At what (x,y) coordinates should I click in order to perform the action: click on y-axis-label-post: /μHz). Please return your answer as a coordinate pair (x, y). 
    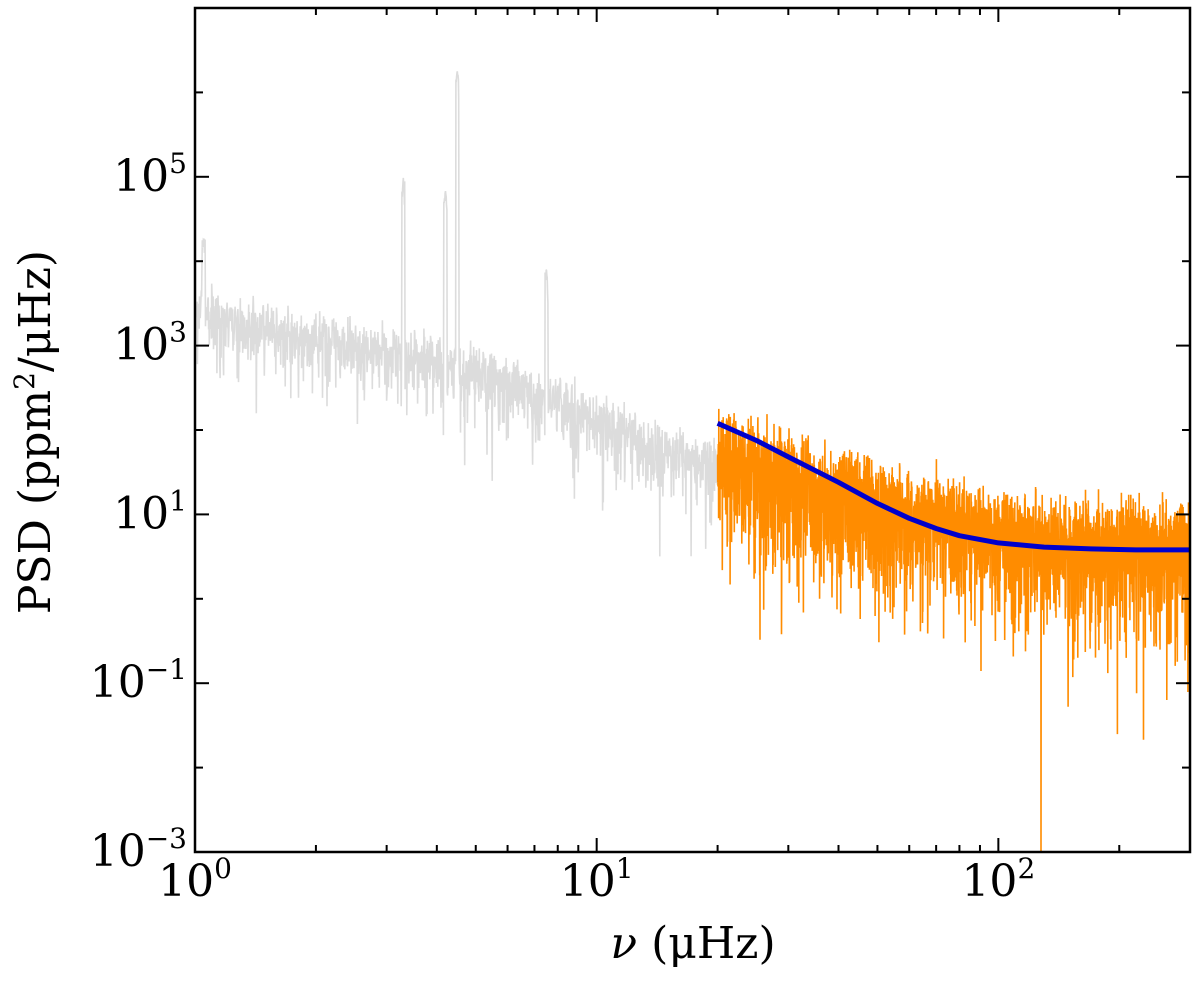
    Looking at the image, I should click on (35, 311).